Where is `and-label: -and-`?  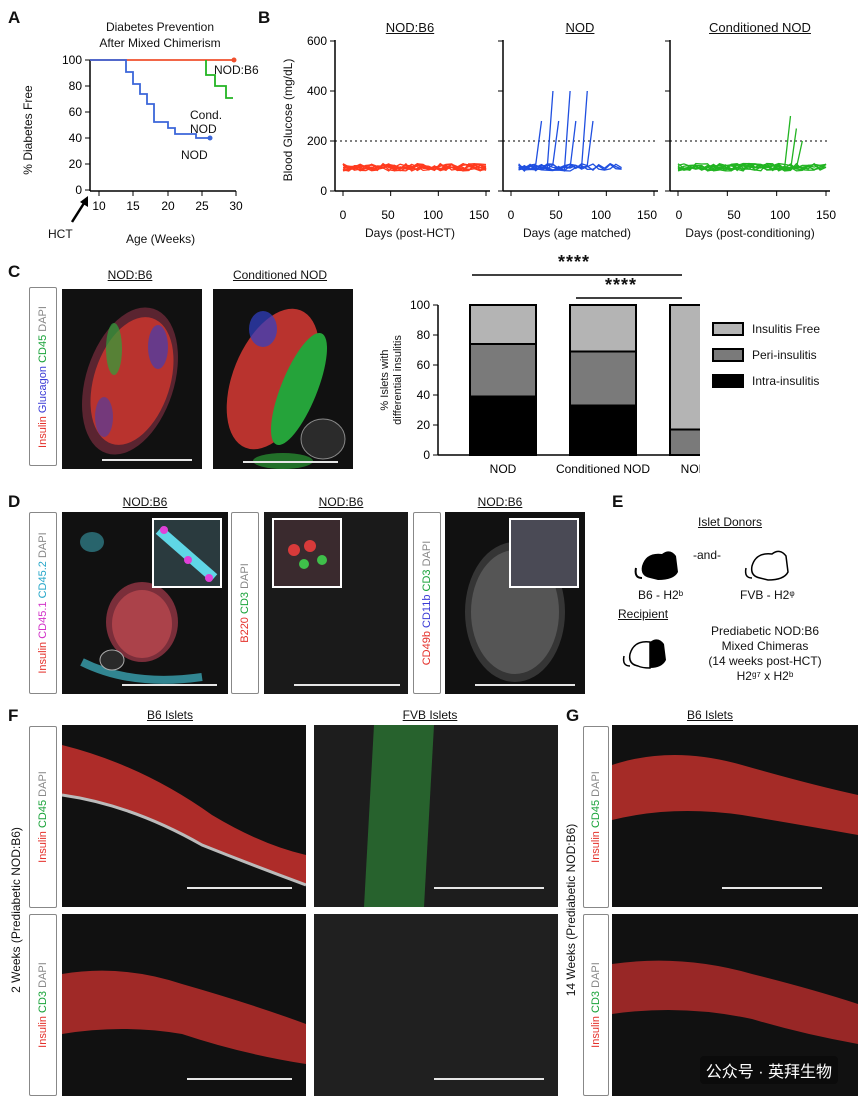
and-label: -and- is located at coordinates (707, 555).